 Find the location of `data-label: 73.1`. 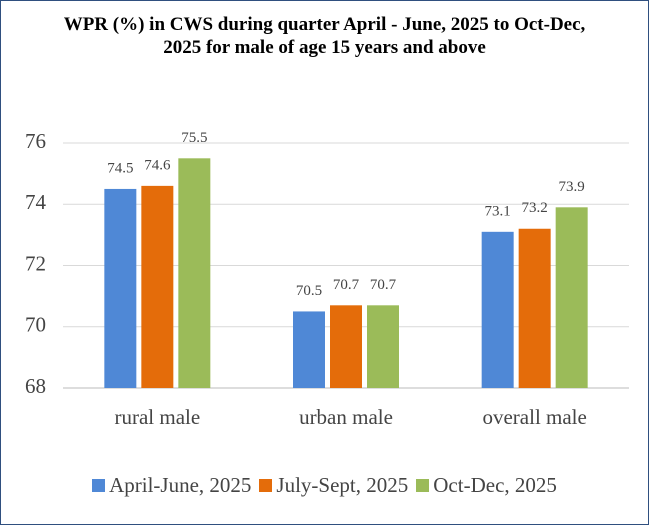

data-label: 73.1 is located at coordinates (498, 211).